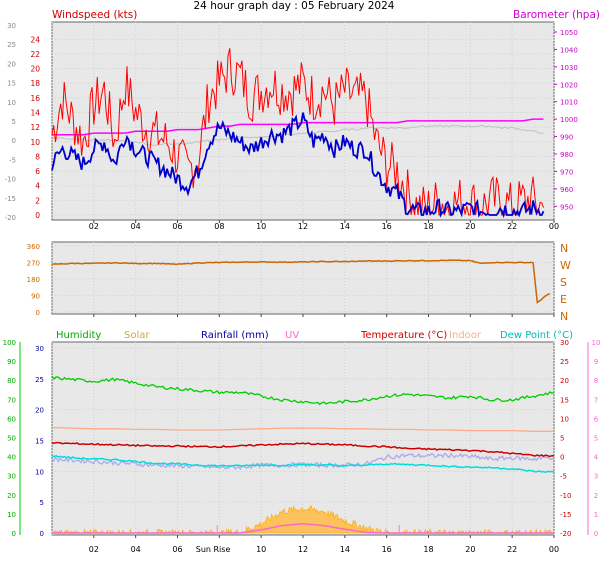  Describe the element at coordinates (11, 64) in the screenshot. I see `wind-tick-label-outer: 20` at that location.